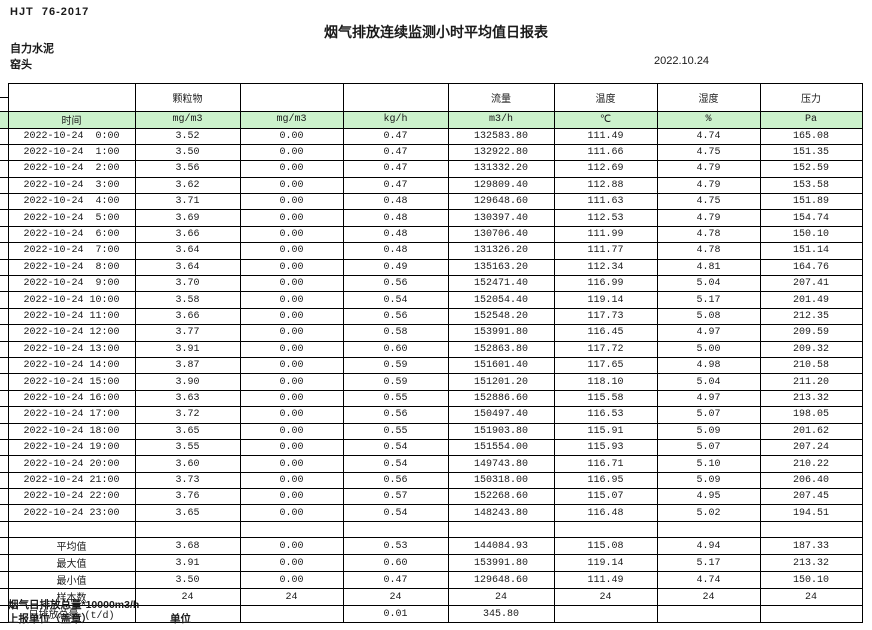 Image resolution: width=872 pixels, height=630 pixels. Describe the element at coordinates (501, 333) in the screenshot. I see `value-cell: 153991.80` at that location.